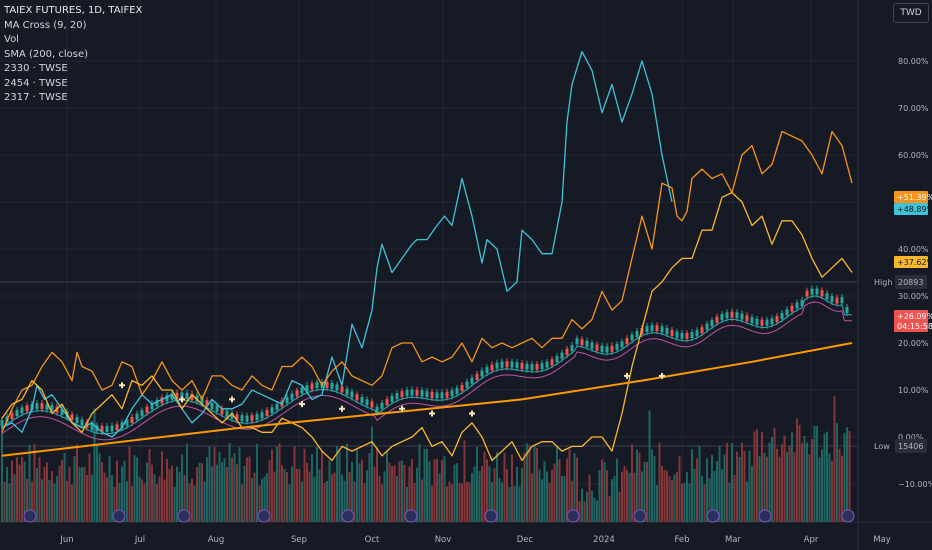 This screenshot has height=550, width=932. Describe the element at coordinates (45, 25) in the screenshot. I see `legend-ma-cross: MA Cross (9, 20)` at that location.